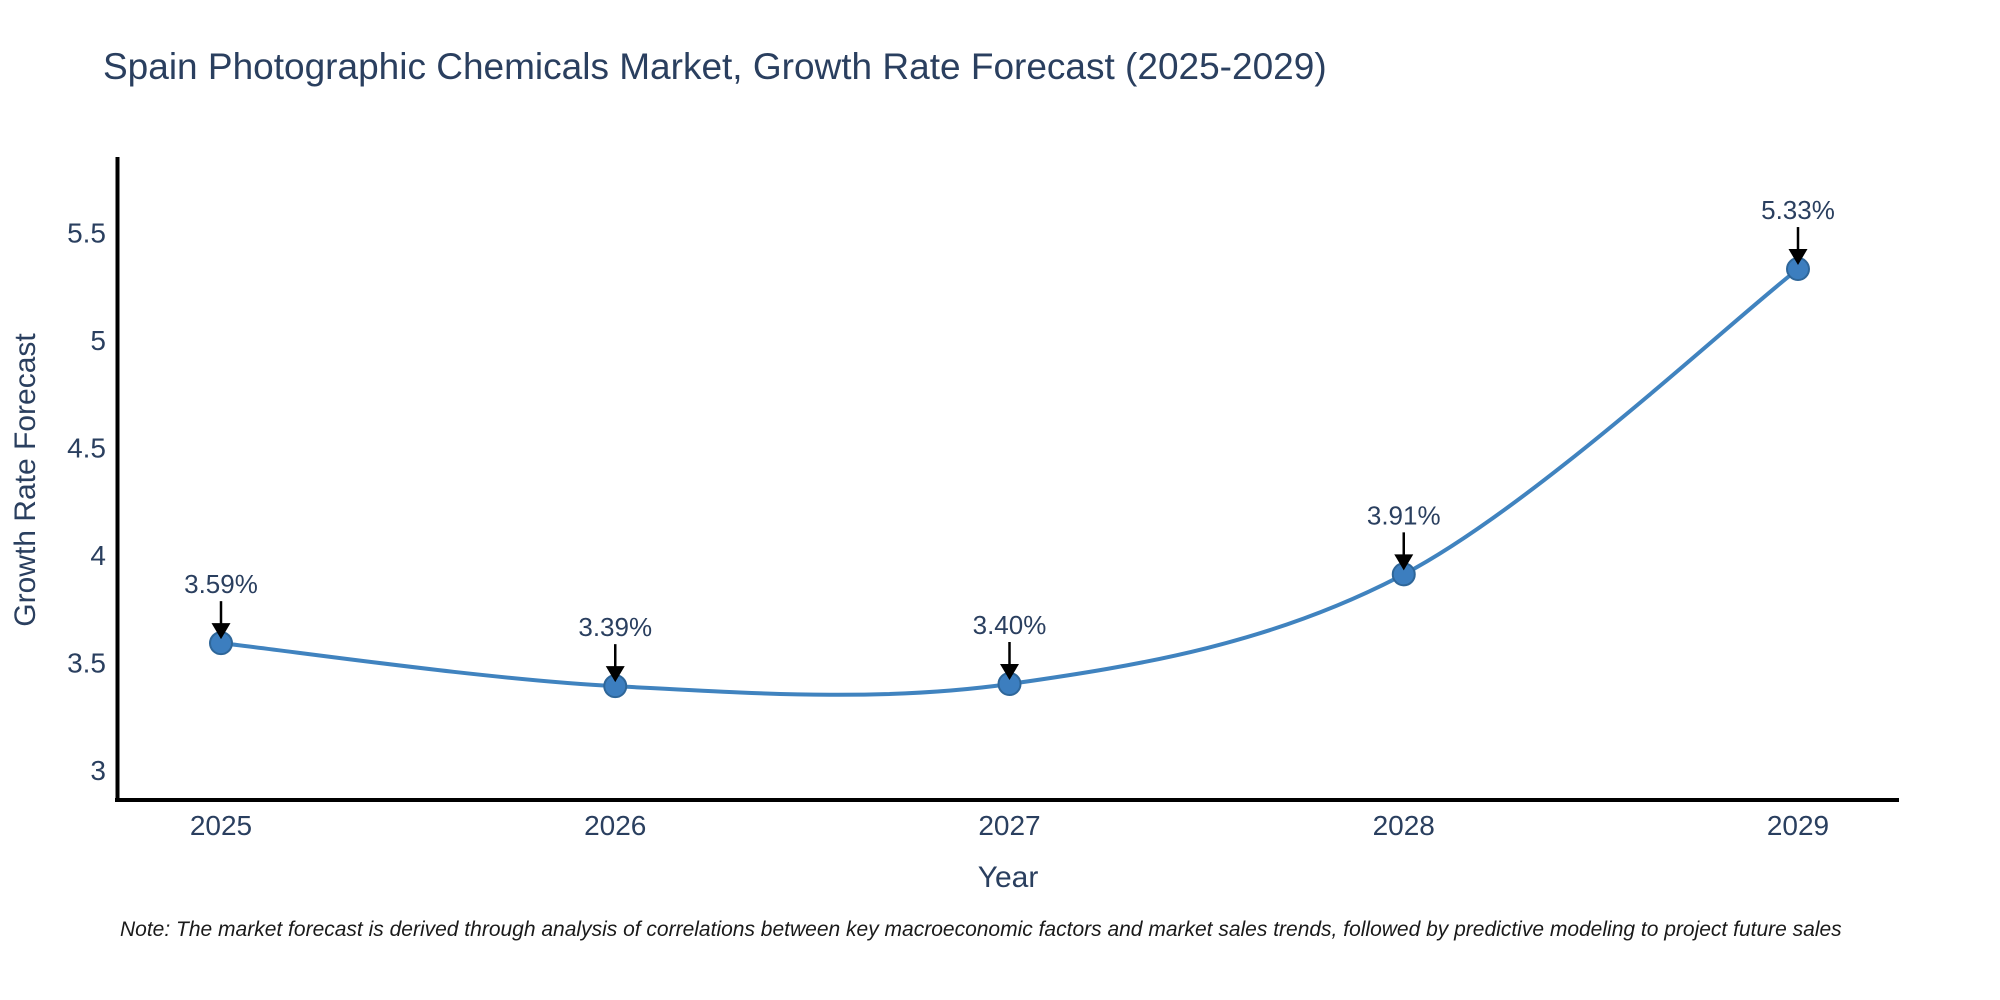  I want to click on x-tick-label: 2025, so click(221, 825).